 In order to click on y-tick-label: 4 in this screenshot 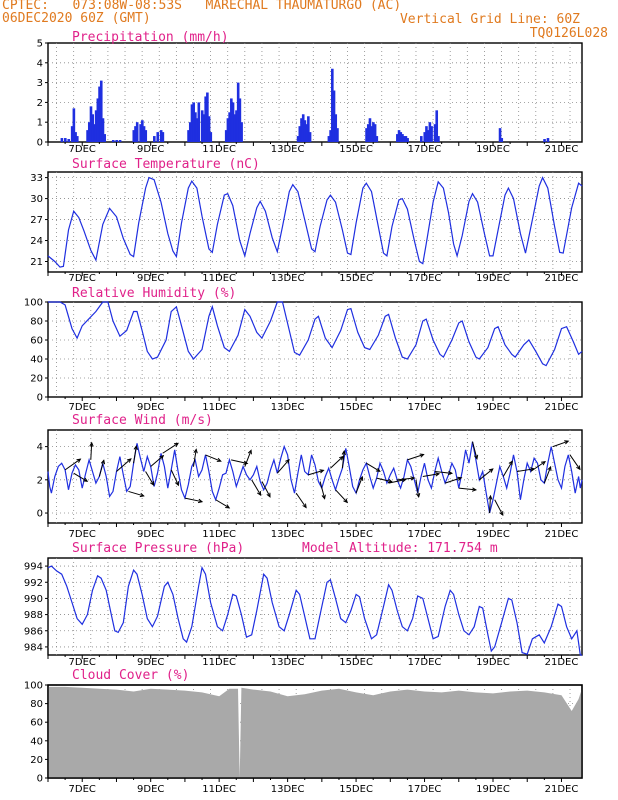, I will do `click(40, 63)`.